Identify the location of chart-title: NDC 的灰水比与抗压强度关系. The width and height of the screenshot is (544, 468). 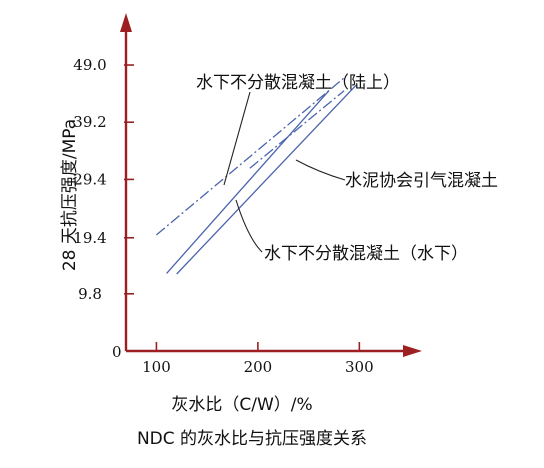
(252, 439).